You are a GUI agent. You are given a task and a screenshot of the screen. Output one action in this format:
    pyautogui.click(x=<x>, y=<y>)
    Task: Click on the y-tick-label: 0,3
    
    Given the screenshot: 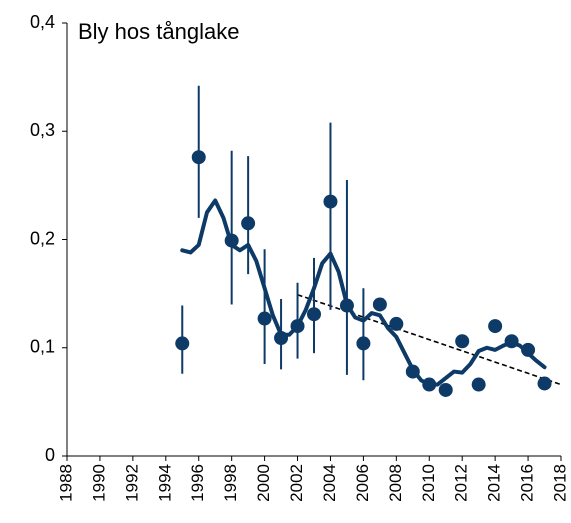 What is the action you would take?
    pyautogui.click(x=42, y=130)
    